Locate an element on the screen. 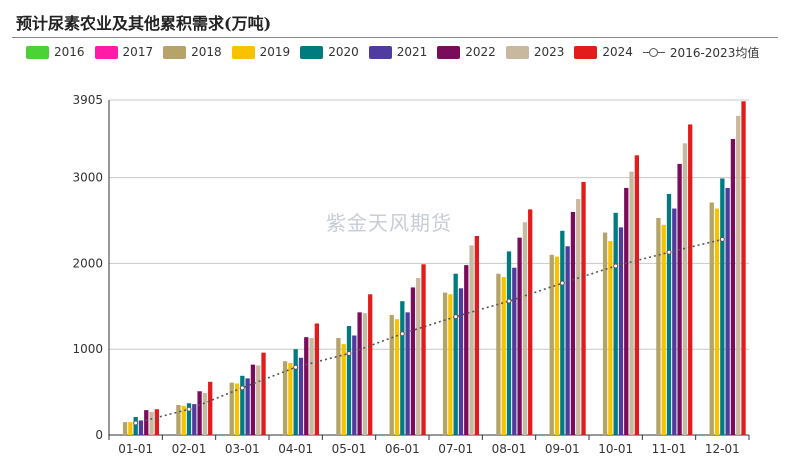  legend-item: 2023 is located at coordinates (534, 52).